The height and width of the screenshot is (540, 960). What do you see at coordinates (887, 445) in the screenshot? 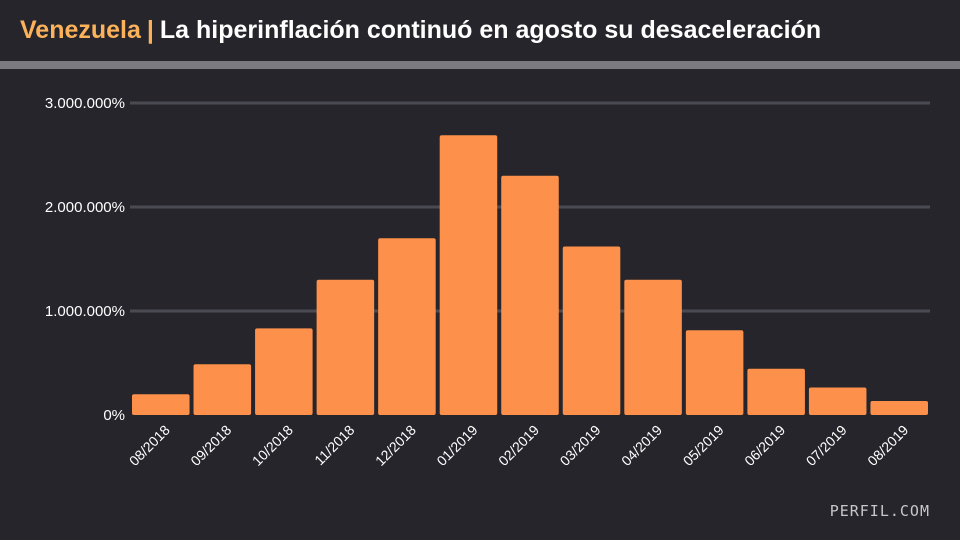
I see `x-tick-label: 08/2019` at bounding box center [887, 445].